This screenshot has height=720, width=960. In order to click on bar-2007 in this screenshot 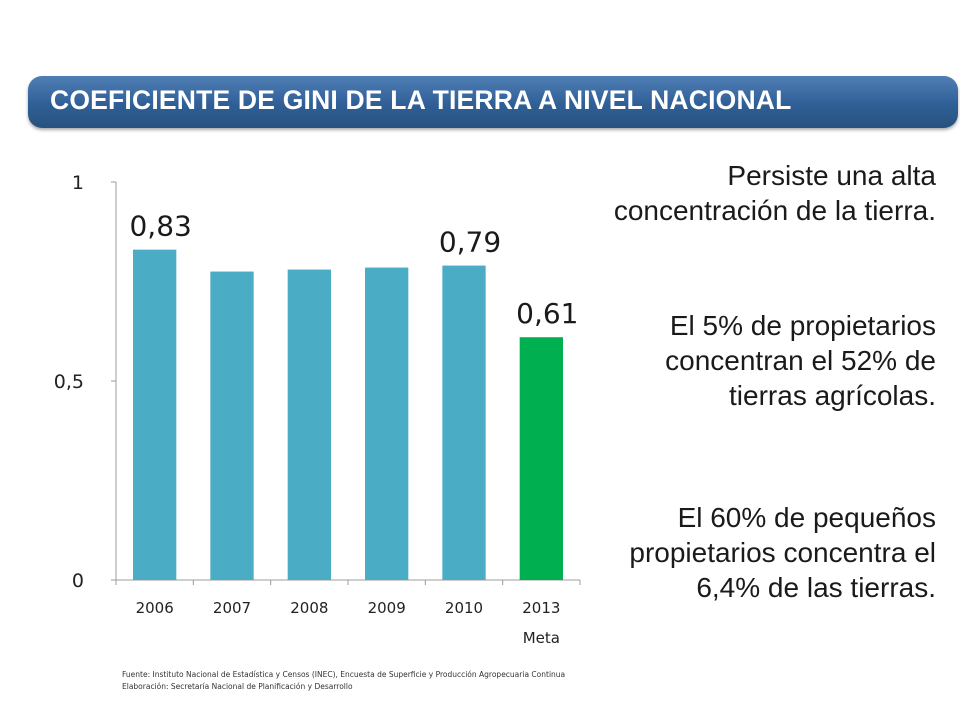, I will do `click(232, 425)`.